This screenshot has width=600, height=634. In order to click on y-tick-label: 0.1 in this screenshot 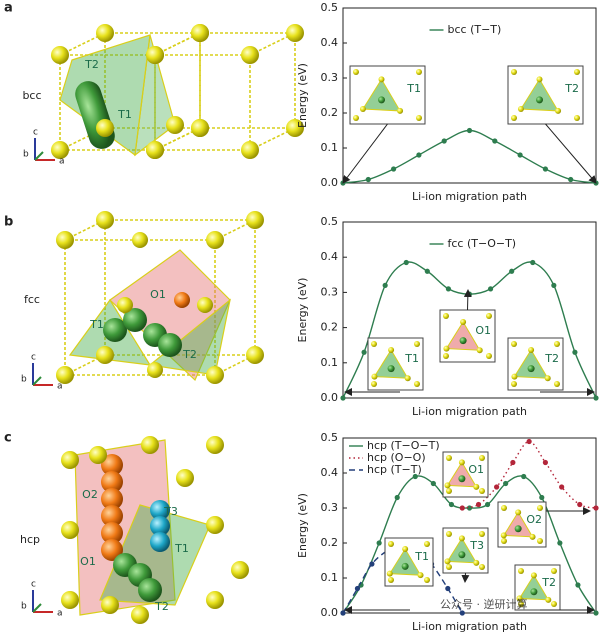, I will do `click(330, 577)`.